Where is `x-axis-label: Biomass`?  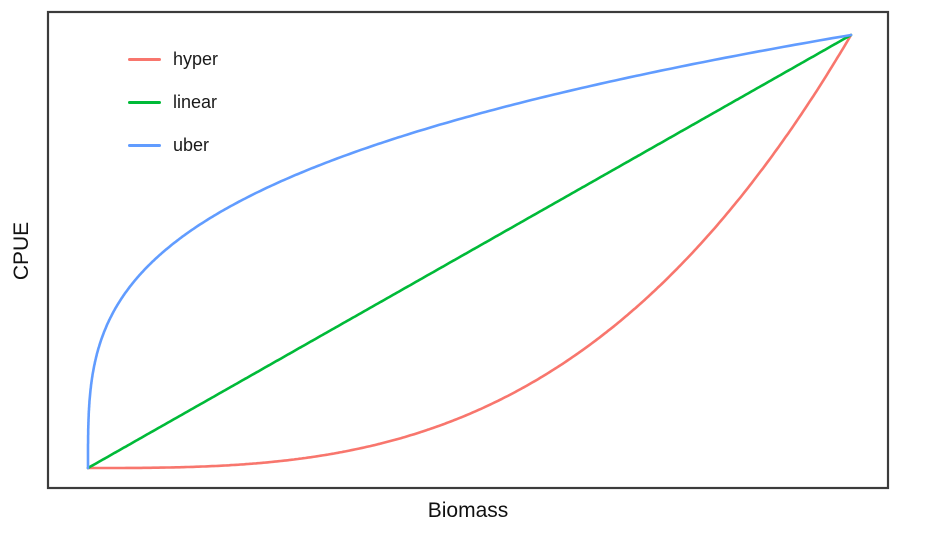 x-axis-label: Biomass is located at coordinates (468, 510).